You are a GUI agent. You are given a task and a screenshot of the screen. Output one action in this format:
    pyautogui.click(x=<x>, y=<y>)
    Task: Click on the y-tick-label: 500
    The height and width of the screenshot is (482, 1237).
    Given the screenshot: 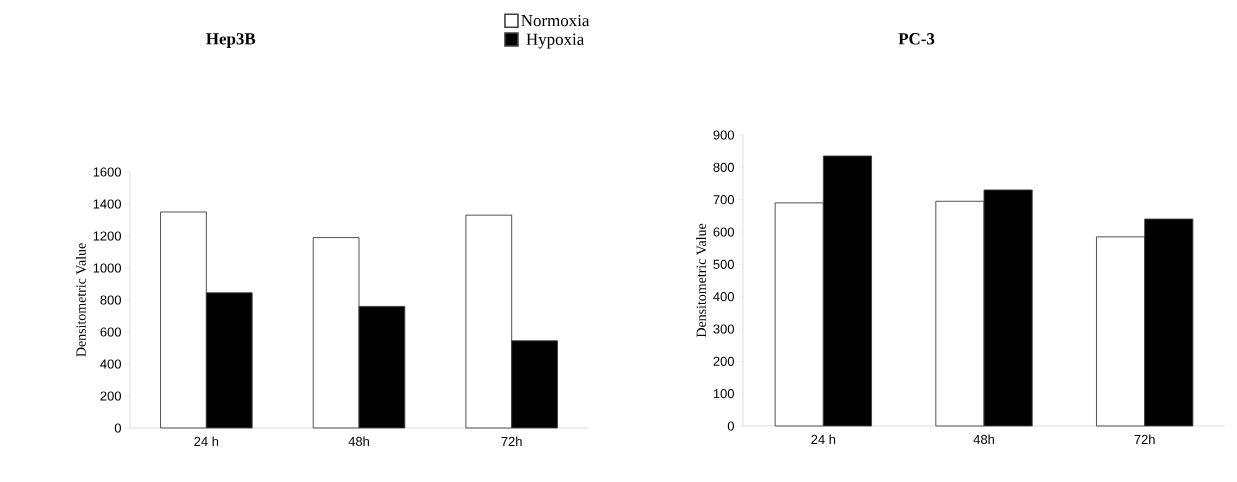 What is the action you would take?
    pyautogui.click(x=723, y=264)
    